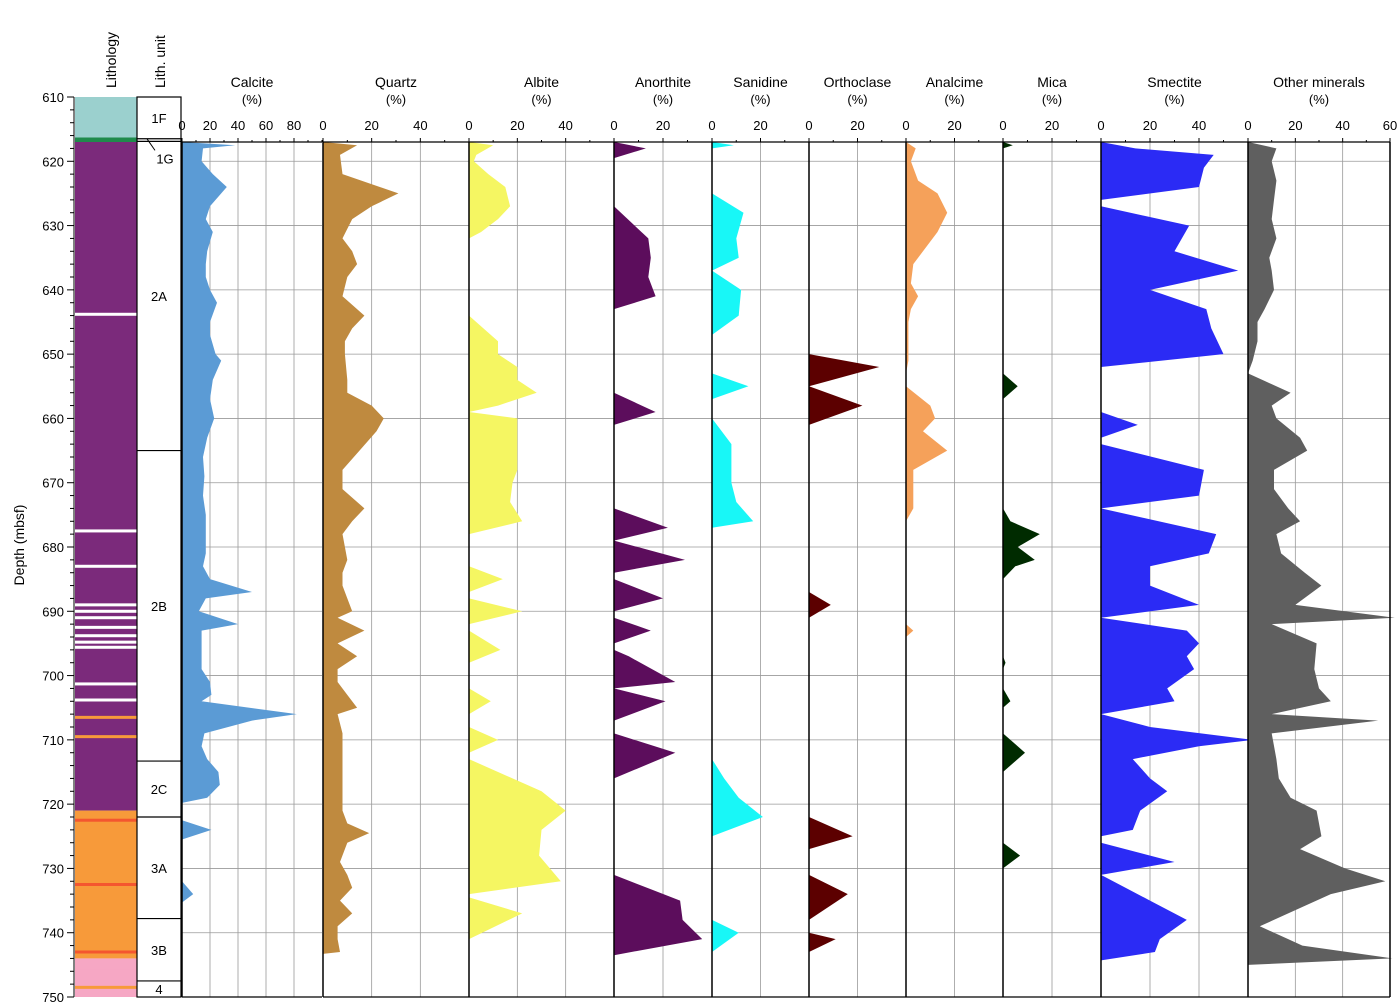 The width and height of the screenshot is (1398, 1004). Describe the element at coordinates (252, 82) in the screenshot. I see `series-title: Calcite` at that location.